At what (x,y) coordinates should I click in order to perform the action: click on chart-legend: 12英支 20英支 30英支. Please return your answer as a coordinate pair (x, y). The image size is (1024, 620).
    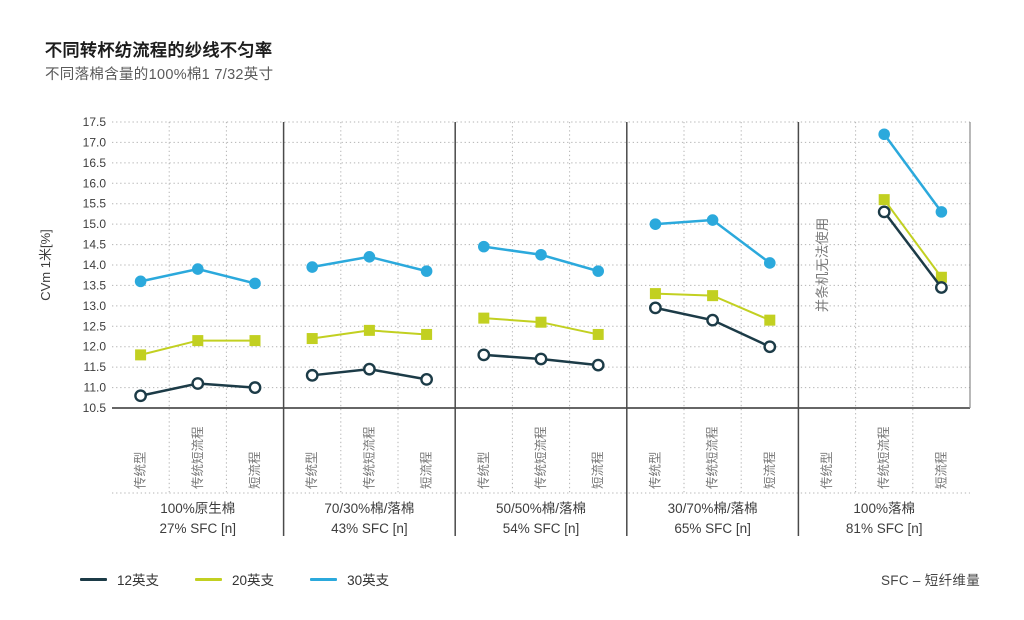
    Looking at the image, I should click on (234, 579).